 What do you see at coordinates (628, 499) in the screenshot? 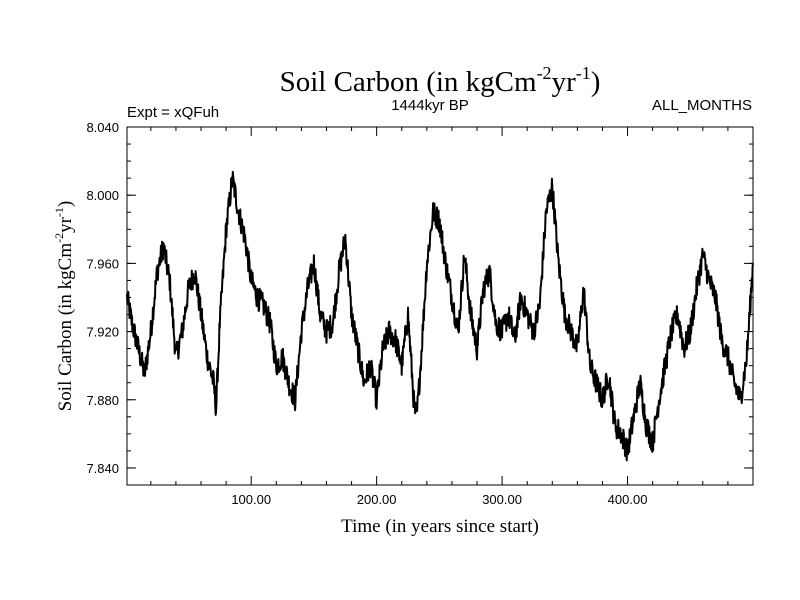
I see `x-tick-label: 400.00` at bounding box center [628, 499].